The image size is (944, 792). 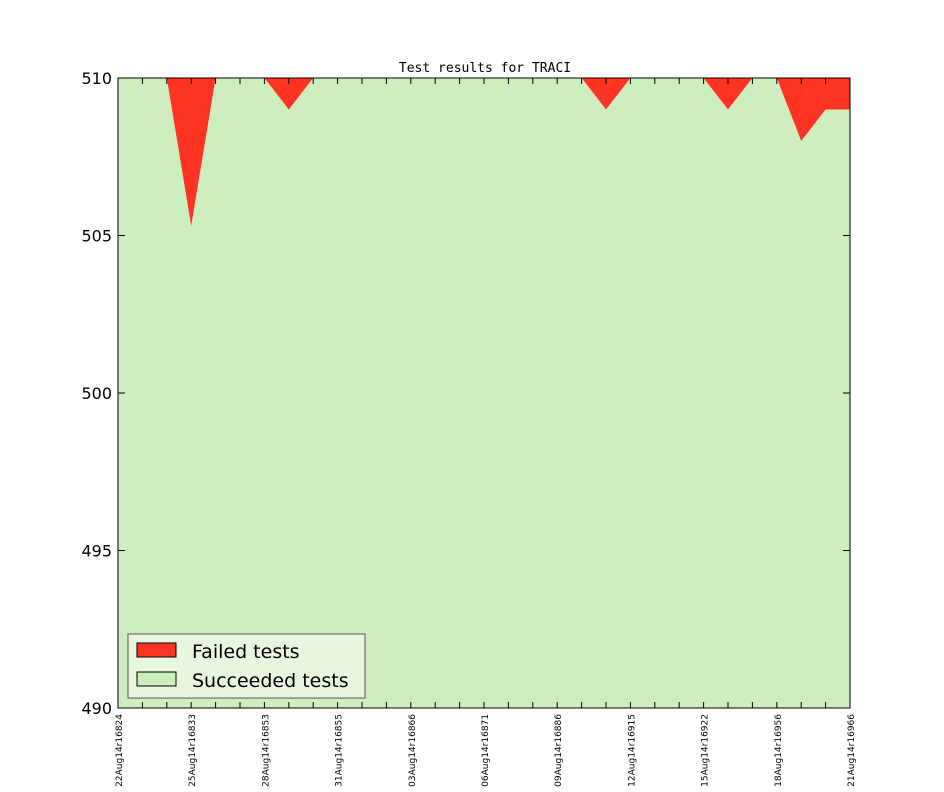 What do you see at coordinates (486, 750) in the screenshot?
I see `x-tick-label: 06Aug14r16871` at bounding box center [486, 750].